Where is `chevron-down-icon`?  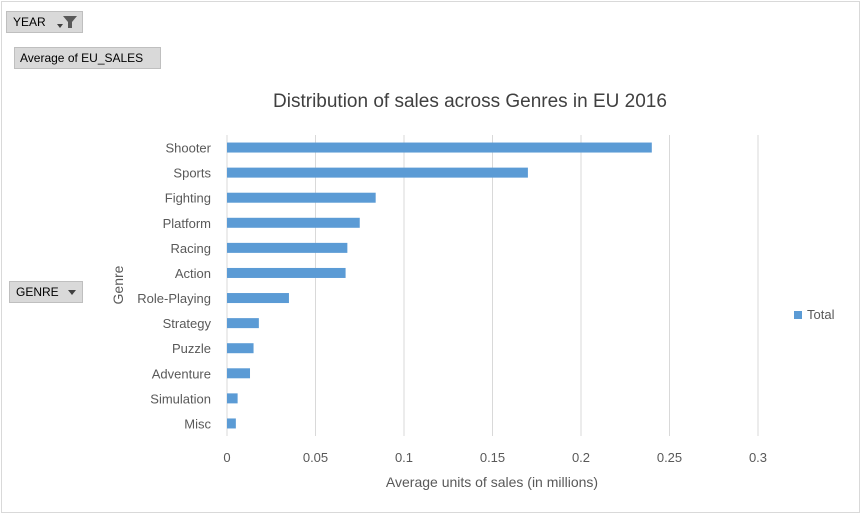
chevron-down-icon is located at coordinates (72, 292).